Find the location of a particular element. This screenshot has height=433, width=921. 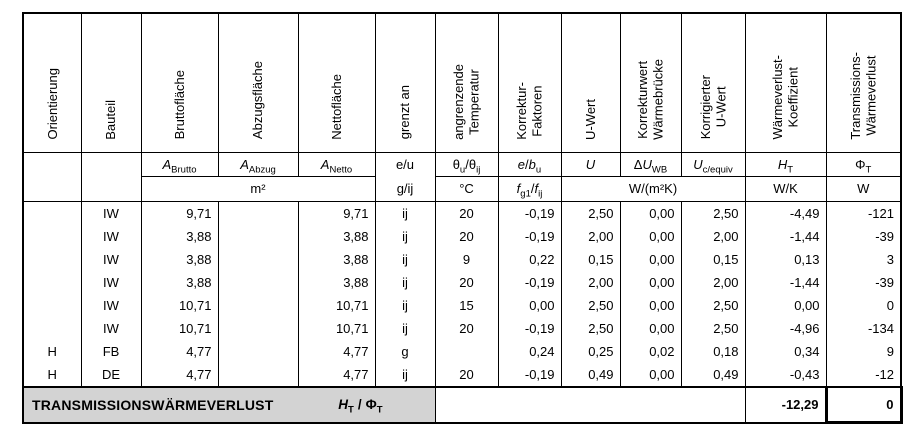

cell-waermeverlust-koeffizient: 0,13 is located at coordinates (785, 259).